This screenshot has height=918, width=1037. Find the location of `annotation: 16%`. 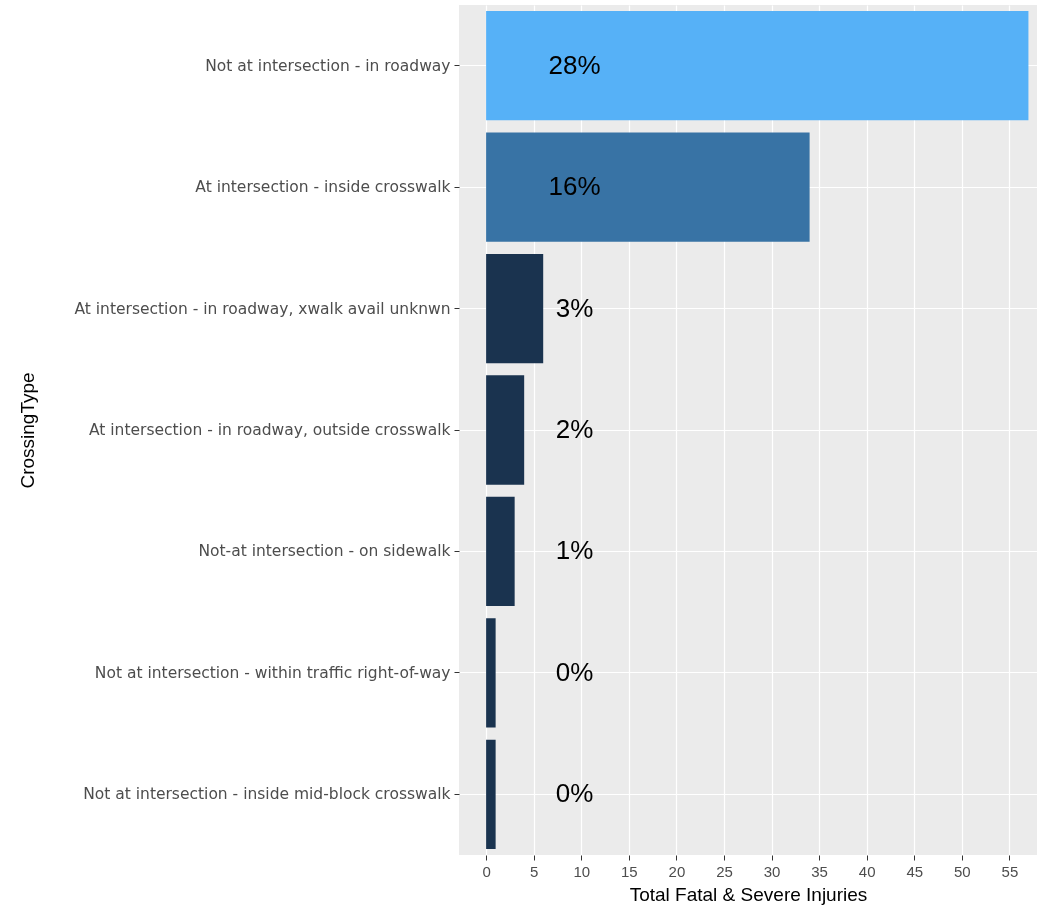

annotation: 16% is located at coordinates (574, 186).